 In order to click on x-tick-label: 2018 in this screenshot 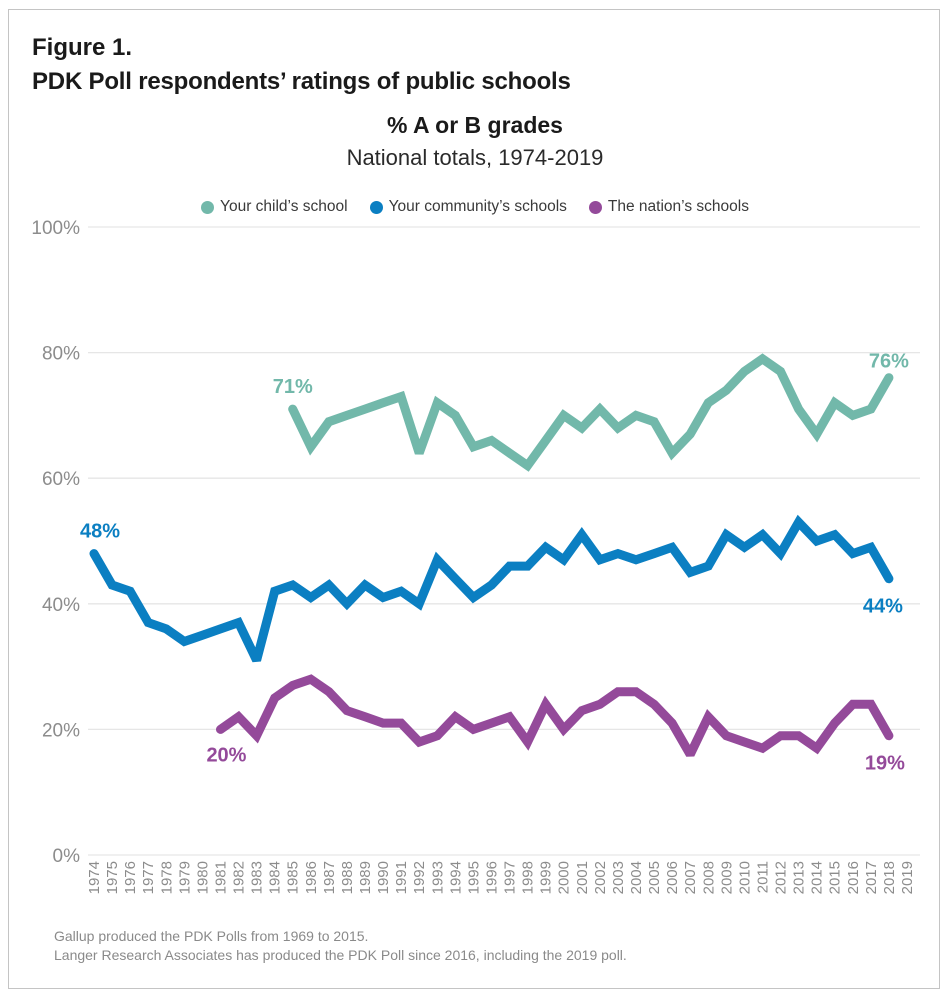, I will do `click(889, 877)`.